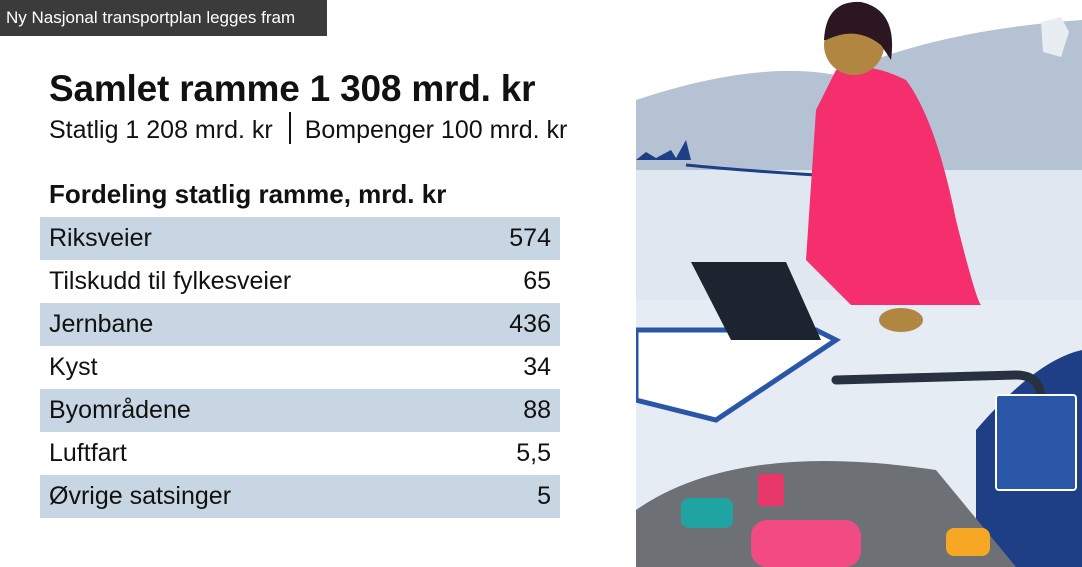  Describe the element at coordinates (161, 130) in the screenshot. I see `subtitle-state: Statlig 1 208 mrd. kr` at that location.